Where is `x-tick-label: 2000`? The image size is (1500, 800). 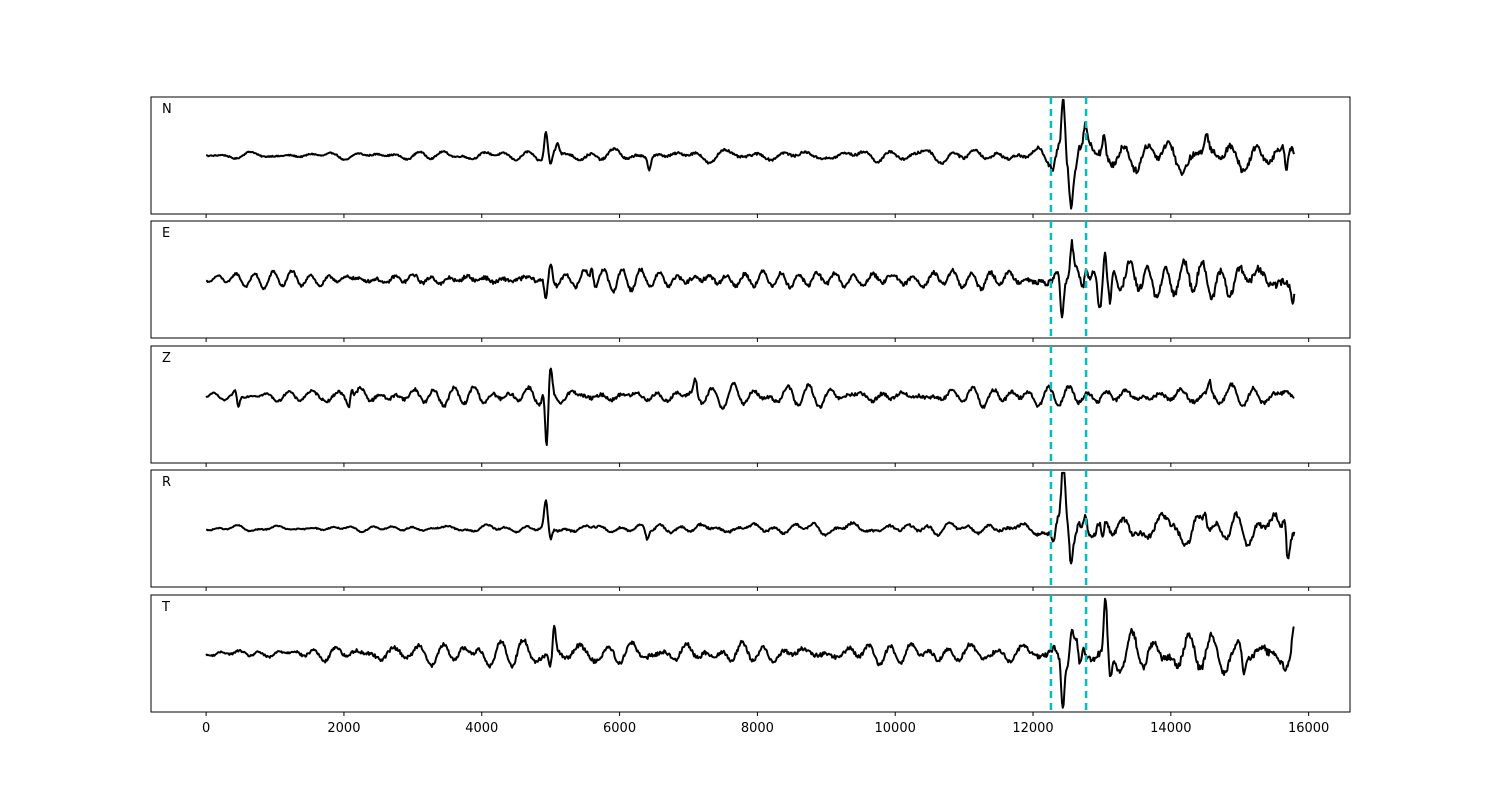
x-tick-label: 2000 is located at coordinates (343, 728).